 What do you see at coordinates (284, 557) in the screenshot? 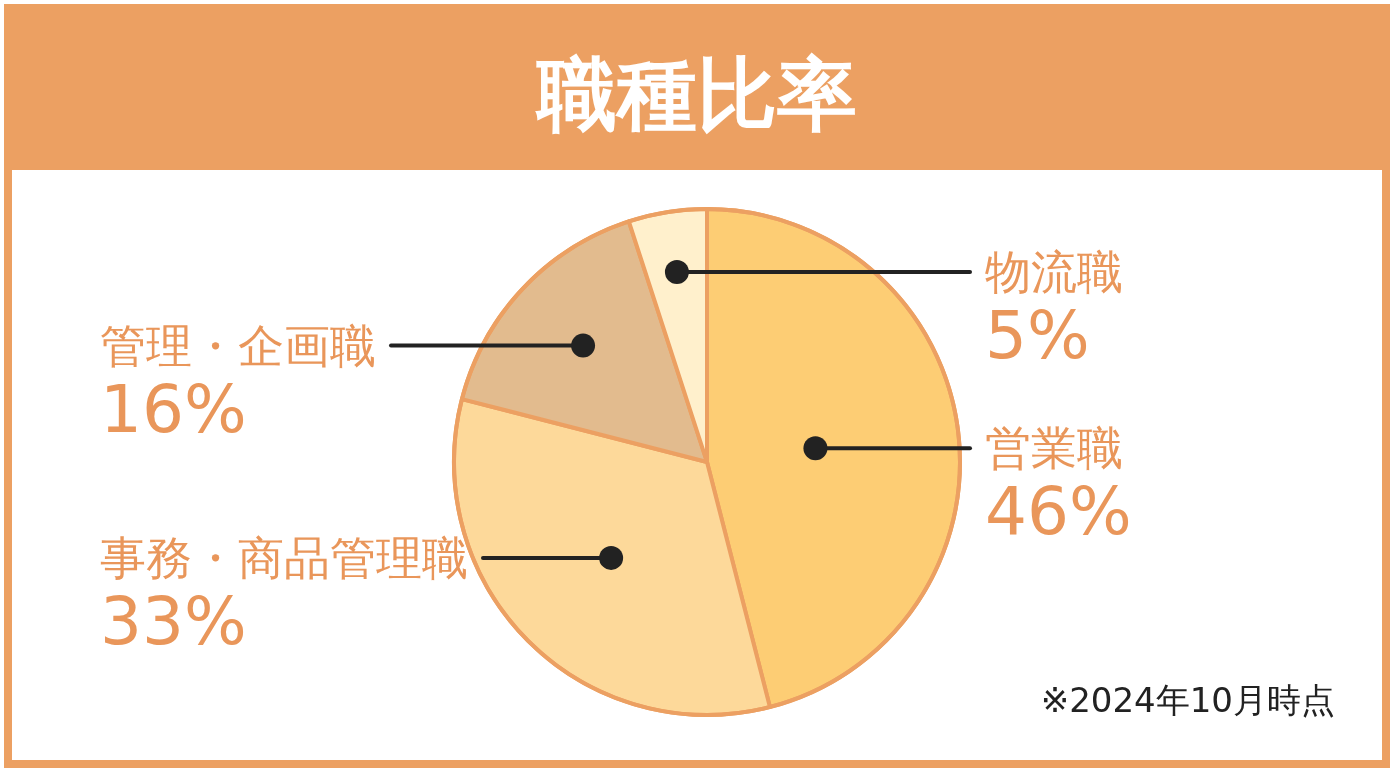
I see `slice-label: 事務・商品管理職` at bounding box center [284, 557].